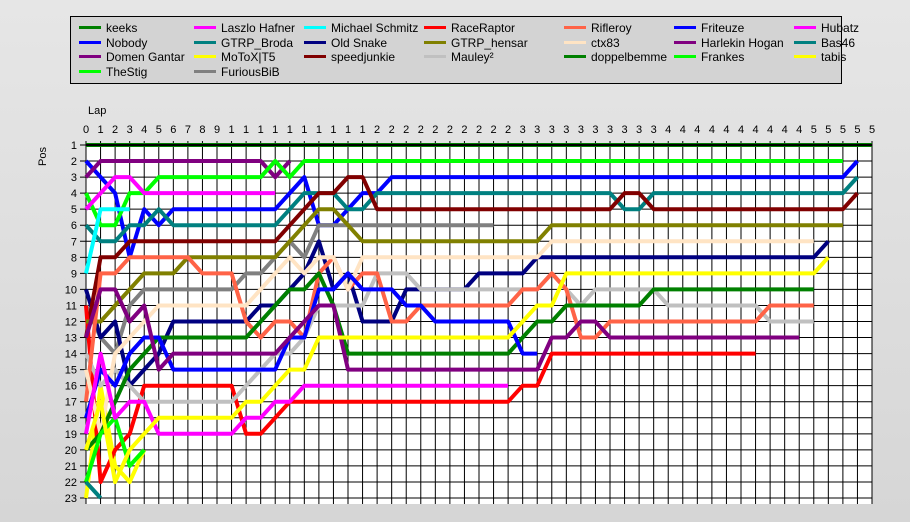  Describe the element at coordinates (824, 43) in the screenshot. I see `legend-item: Bas46` at that location.